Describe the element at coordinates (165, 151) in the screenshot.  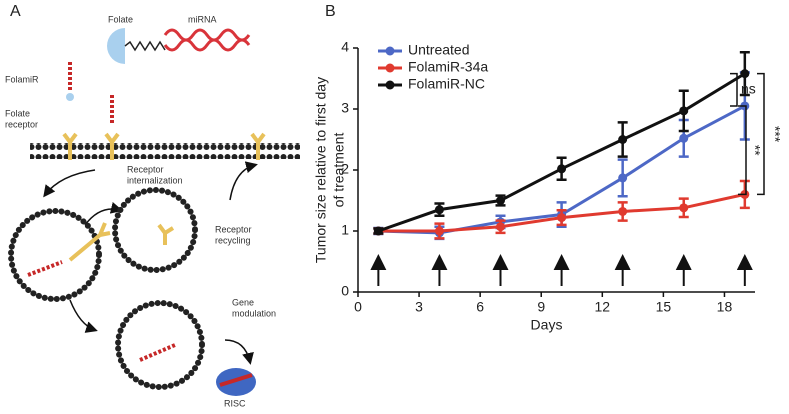
I see `membrane` at that location.